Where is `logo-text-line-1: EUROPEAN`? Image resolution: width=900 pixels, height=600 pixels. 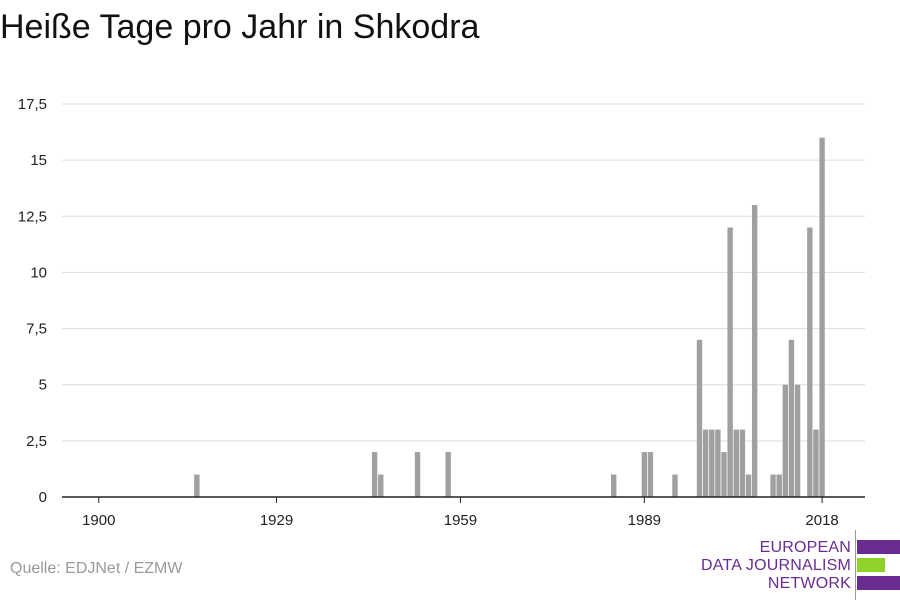
logo-text-line-1: EUROPEAN is located at coordinates (805, 547).